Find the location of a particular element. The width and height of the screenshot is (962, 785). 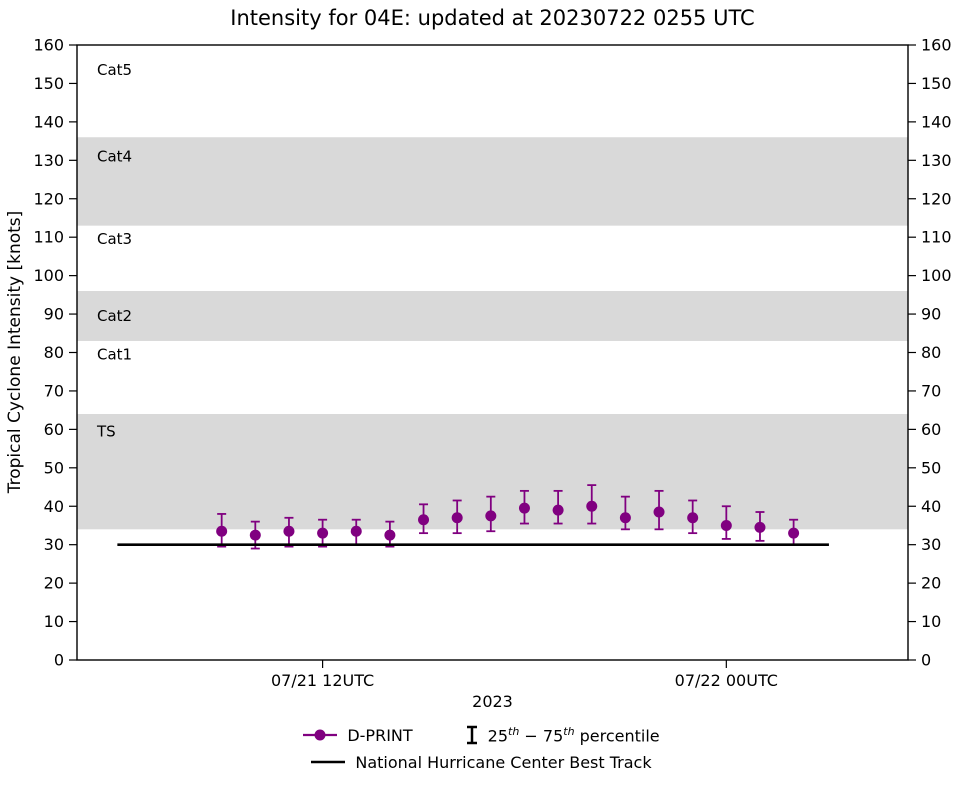

y-tick-label-left: 0 is located at coordinates (59, 660).